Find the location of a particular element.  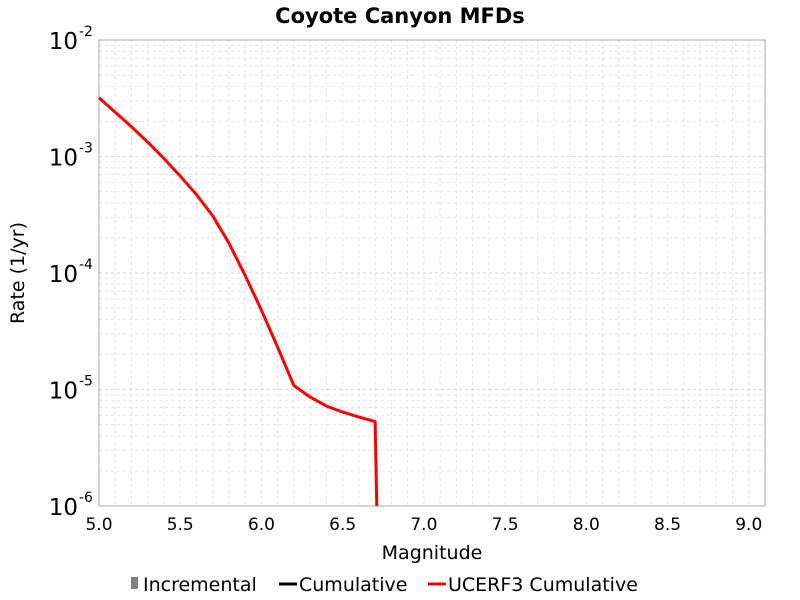

y-tick-exponent: -3 is located at coordinates (86, 149).